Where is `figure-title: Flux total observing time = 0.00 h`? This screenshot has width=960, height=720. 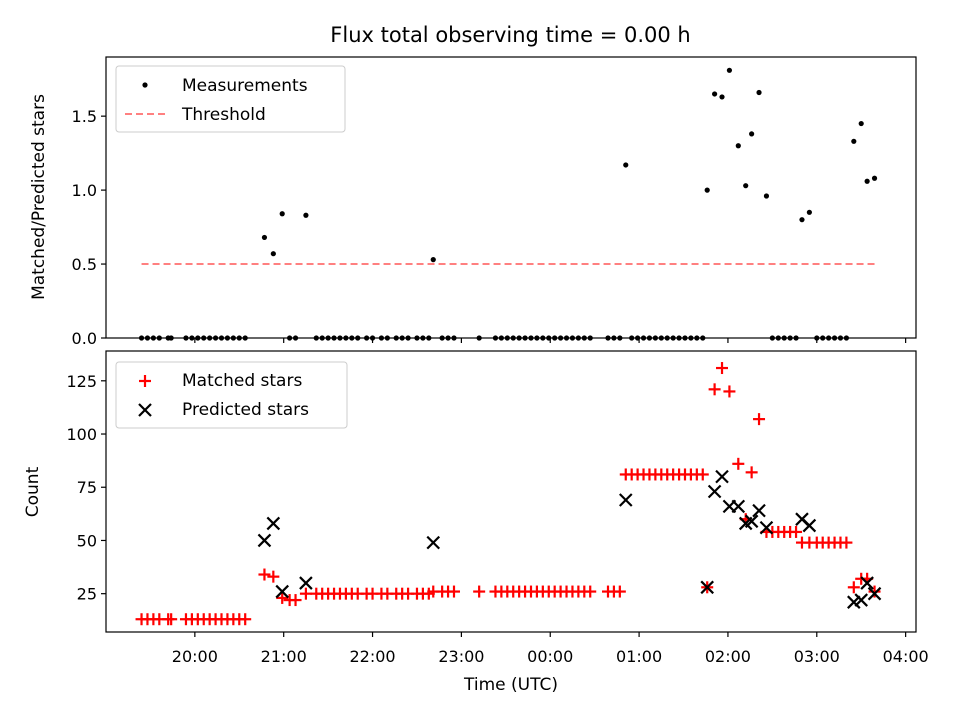
figure-title: Flux total observing time = 0.00 h is located at coordinates (510, 35).